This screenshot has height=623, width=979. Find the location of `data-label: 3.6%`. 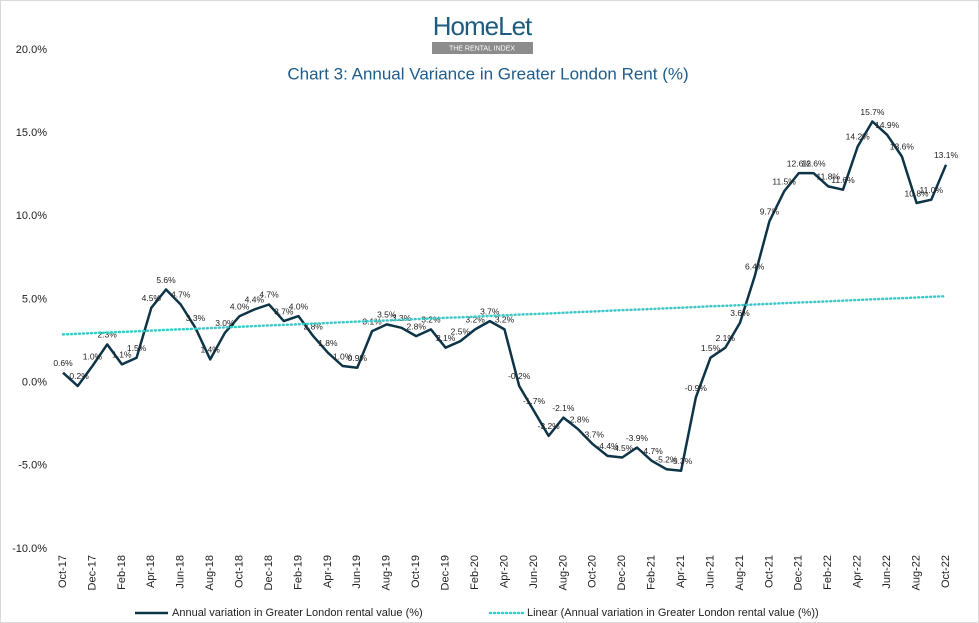

data-label: 3.6% is located at coordinates (740, 313).